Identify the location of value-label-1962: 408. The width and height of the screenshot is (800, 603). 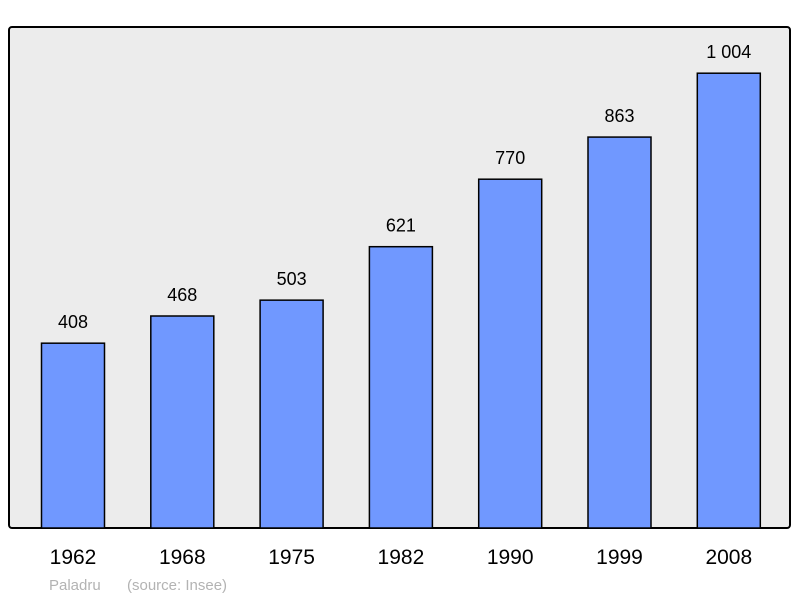
(73, 322).